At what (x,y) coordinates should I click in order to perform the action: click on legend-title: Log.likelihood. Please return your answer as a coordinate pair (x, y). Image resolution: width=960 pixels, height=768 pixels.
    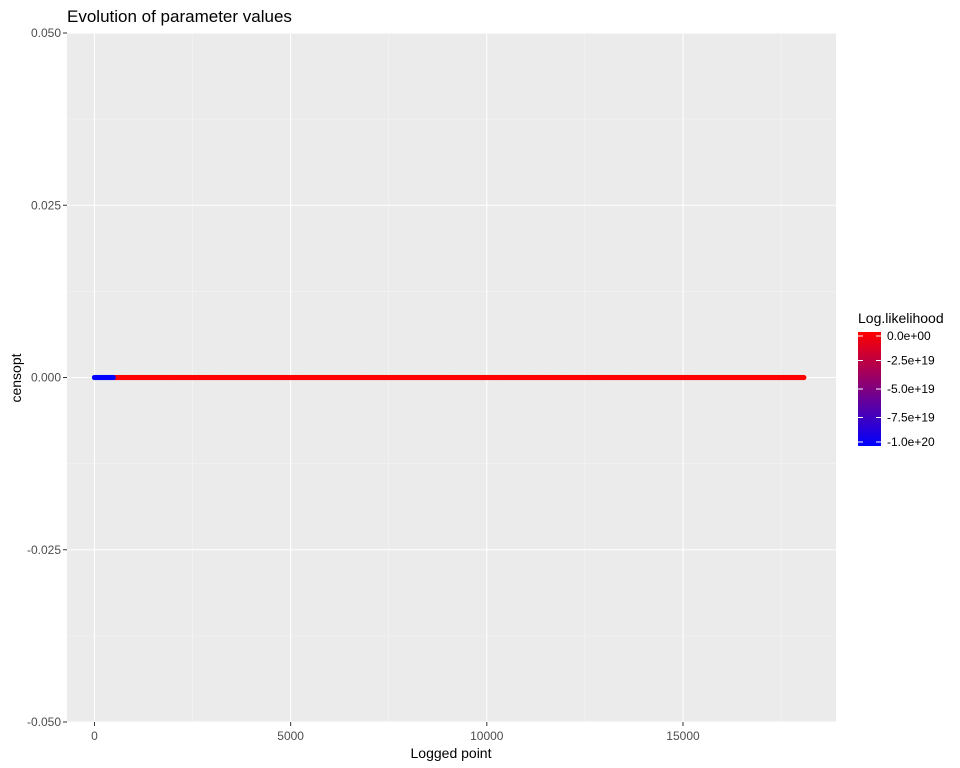
    Looking at the image, I should click on (901, 318).